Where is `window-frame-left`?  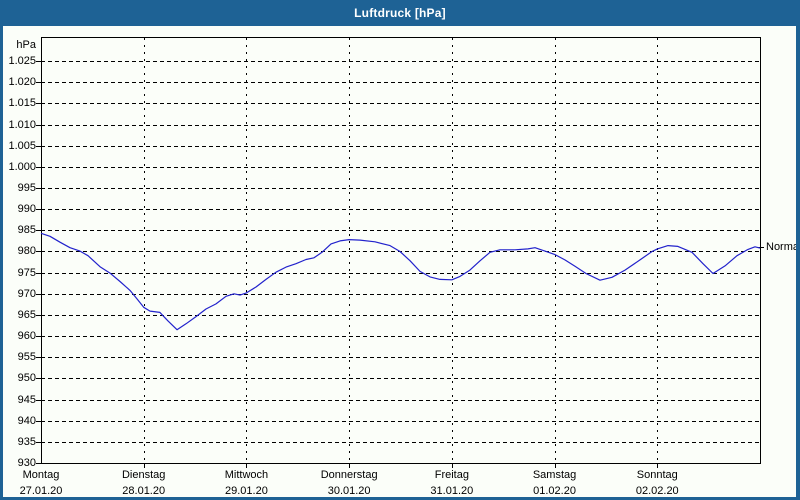
window-frame-left is located at coordinates (1, 263).